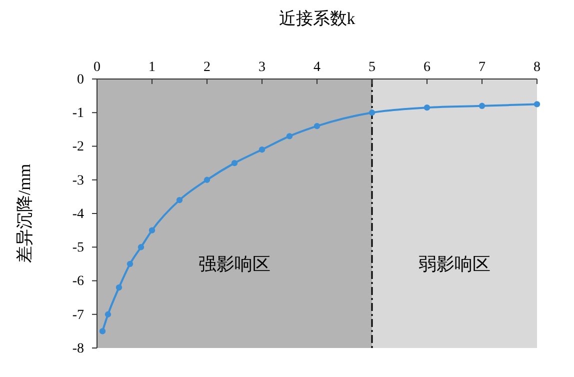 The image size is (574, 377). I want to click on y-tick-label: 0, so click(80, 80).